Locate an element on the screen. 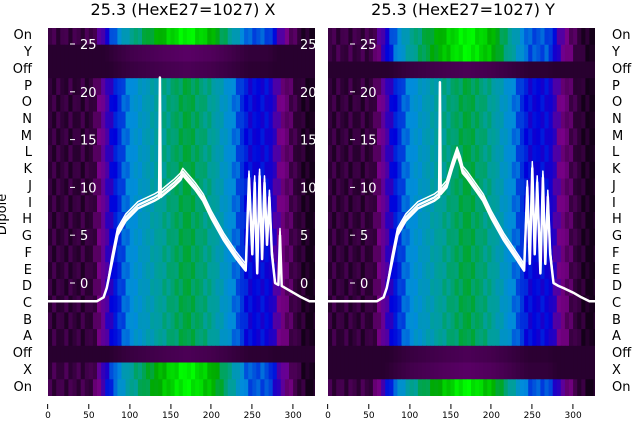 The height and width of the screenshot is (440, 640). x-tick-label: 300 is located at coordinates (573, 412).